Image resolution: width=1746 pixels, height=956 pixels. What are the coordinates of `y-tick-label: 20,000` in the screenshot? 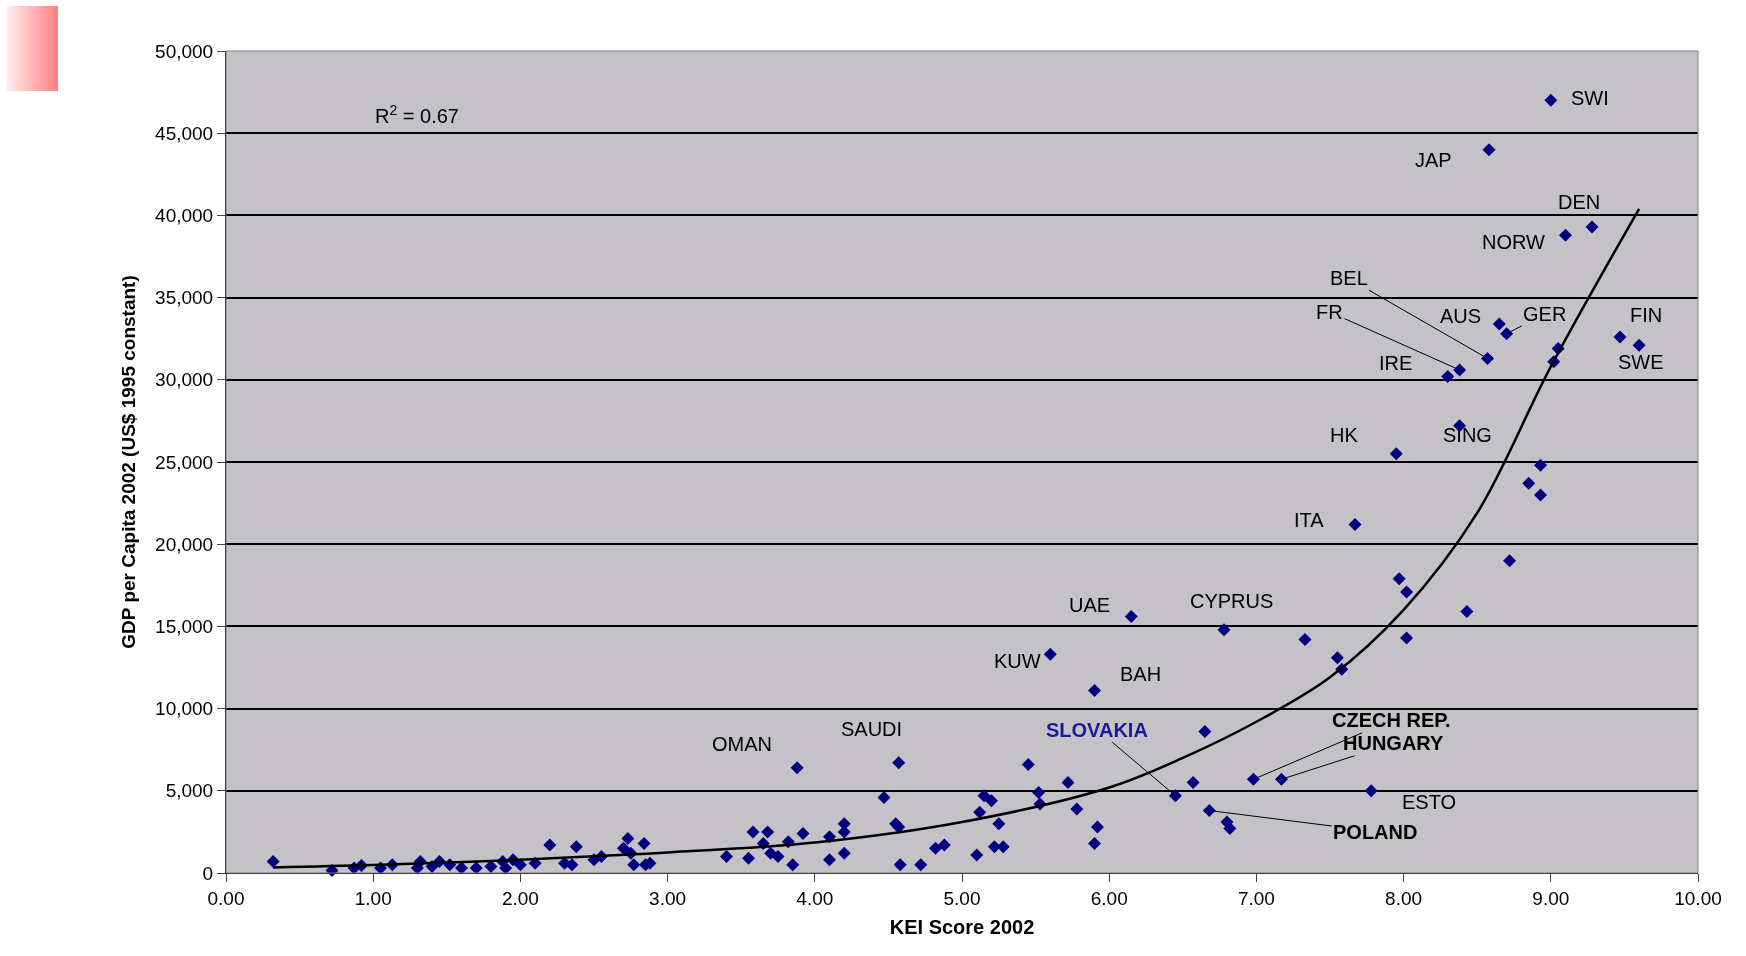 It's located at (184, 544).